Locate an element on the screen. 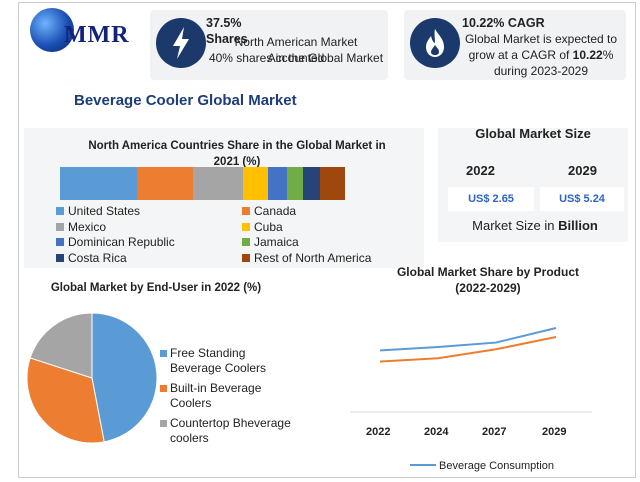  legend-label: Cuba is located at coordinates (268, 226).